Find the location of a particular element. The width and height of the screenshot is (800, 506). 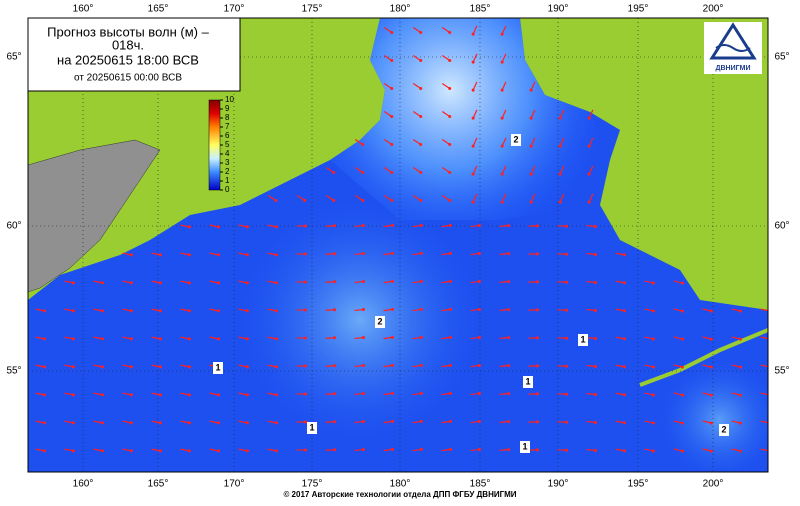

colorbar-tick-label: 6 is located at coordinates (227, 135).